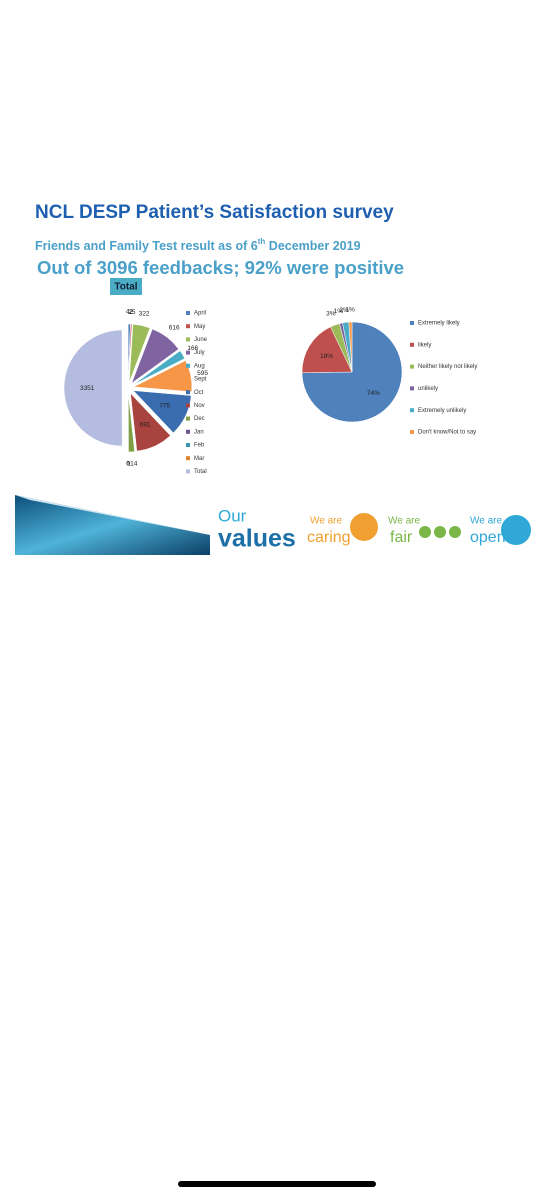  I want to click on slide-title: NCL DESP Patient’s Satisfaction survey, so click(214, 212).